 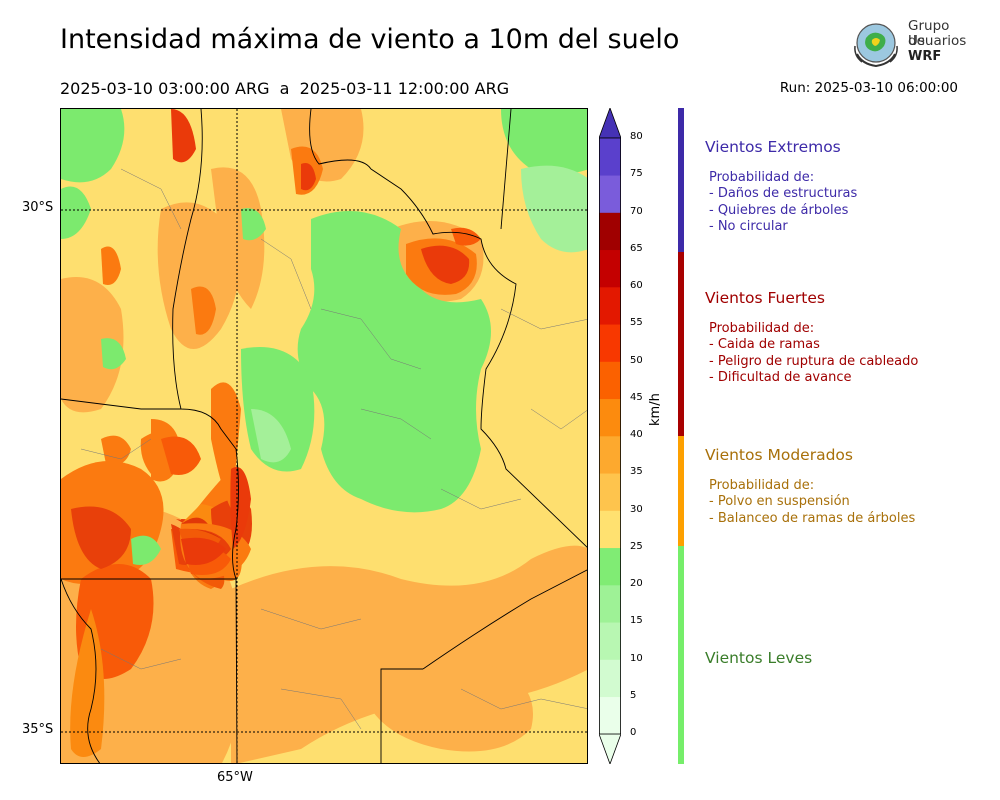 I want to click on globe-icon, so click(x=876, y=45).